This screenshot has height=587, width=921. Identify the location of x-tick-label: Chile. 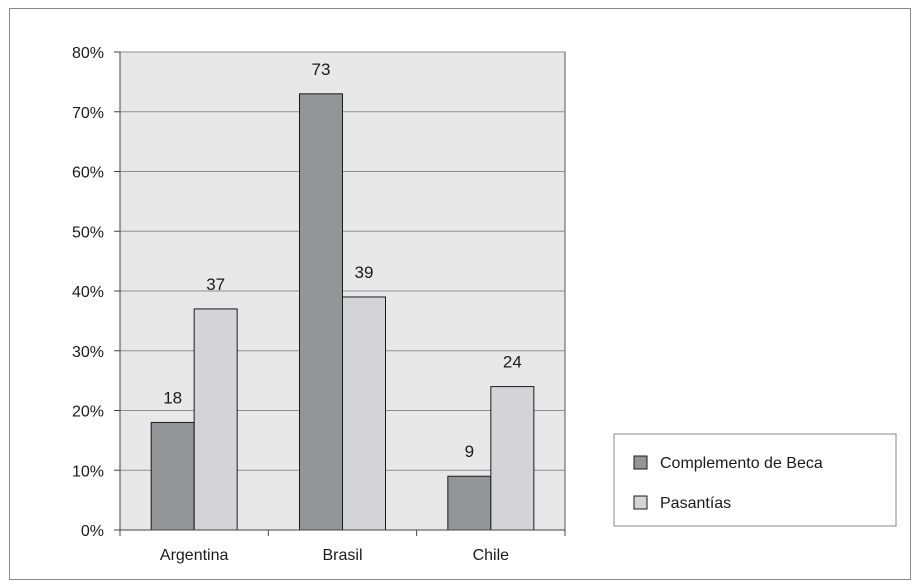
(491, 555).